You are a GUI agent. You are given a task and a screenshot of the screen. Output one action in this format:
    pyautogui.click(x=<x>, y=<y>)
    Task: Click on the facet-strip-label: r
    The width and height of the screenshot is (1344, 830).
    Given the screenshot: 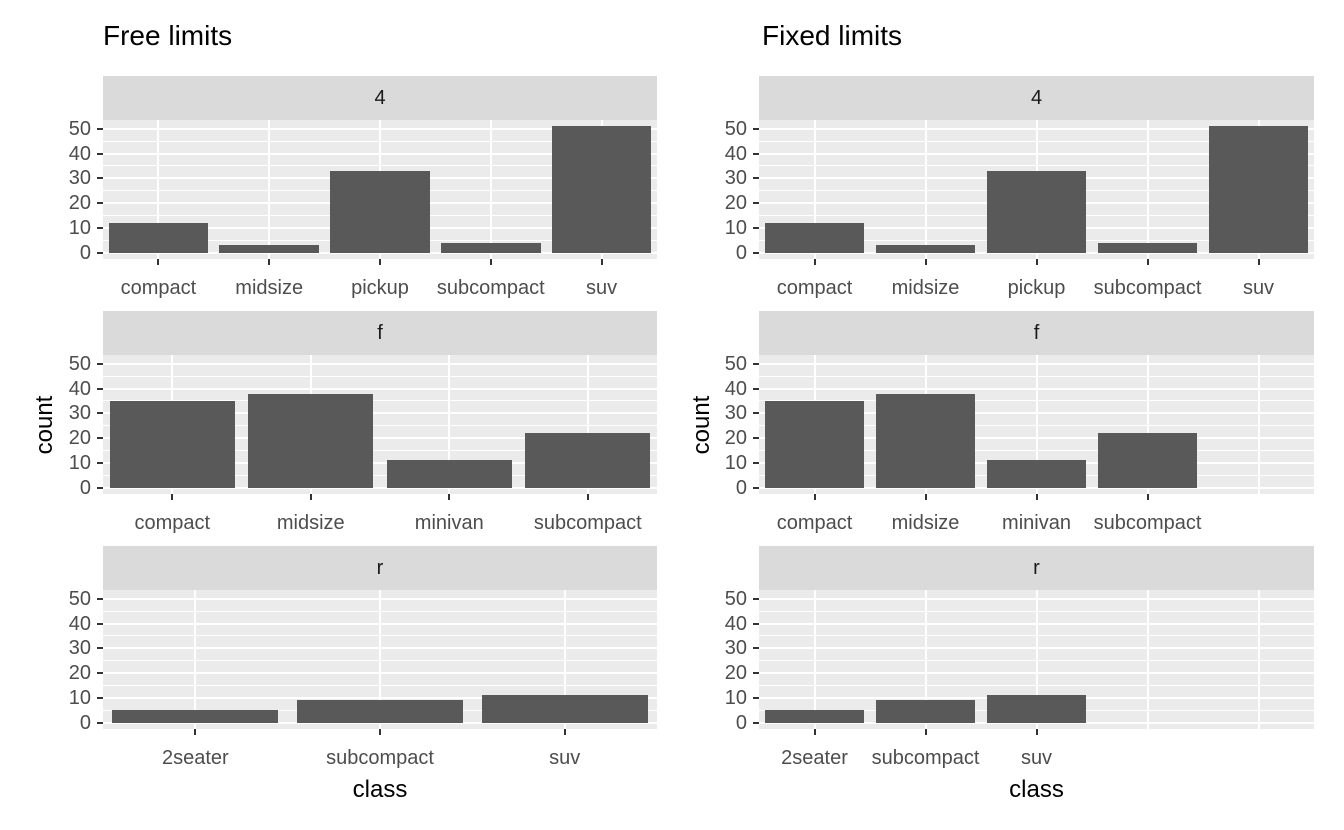 What is the action you would take?
    pyautogui.click(x=1036, y=568)
    